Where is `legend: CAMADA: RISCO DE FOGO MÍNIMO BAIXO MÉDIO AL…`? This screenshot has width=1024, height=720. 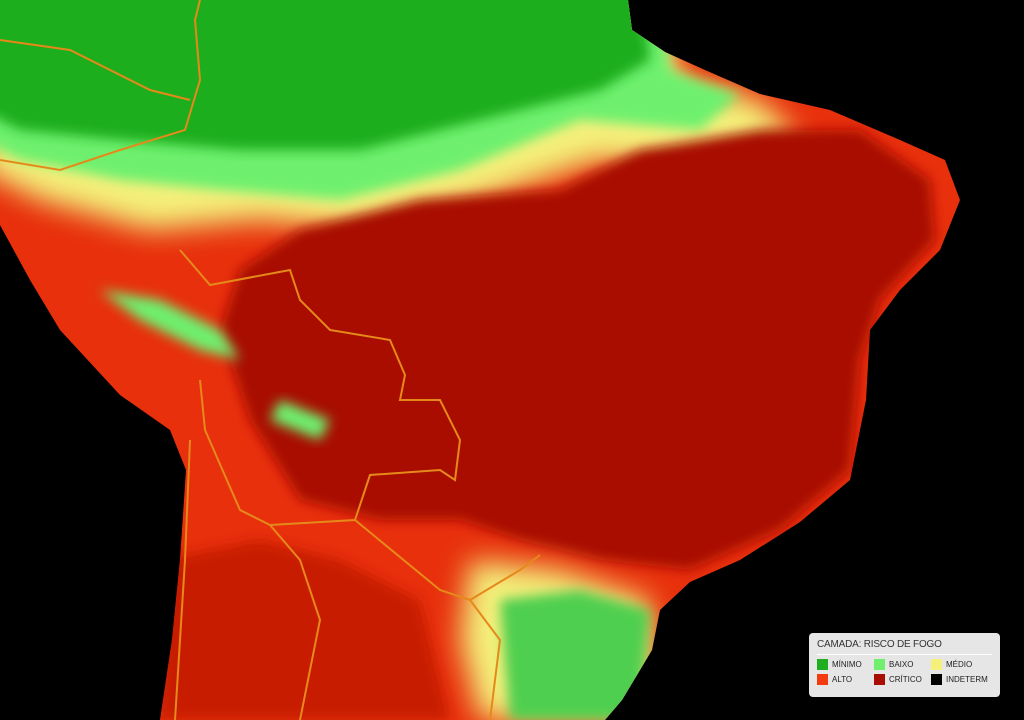
legend: CAMADA: RISCO DE FOGO MÍNIMO BAIXO MÉDIO AL… is located at coordinates (904, 665).